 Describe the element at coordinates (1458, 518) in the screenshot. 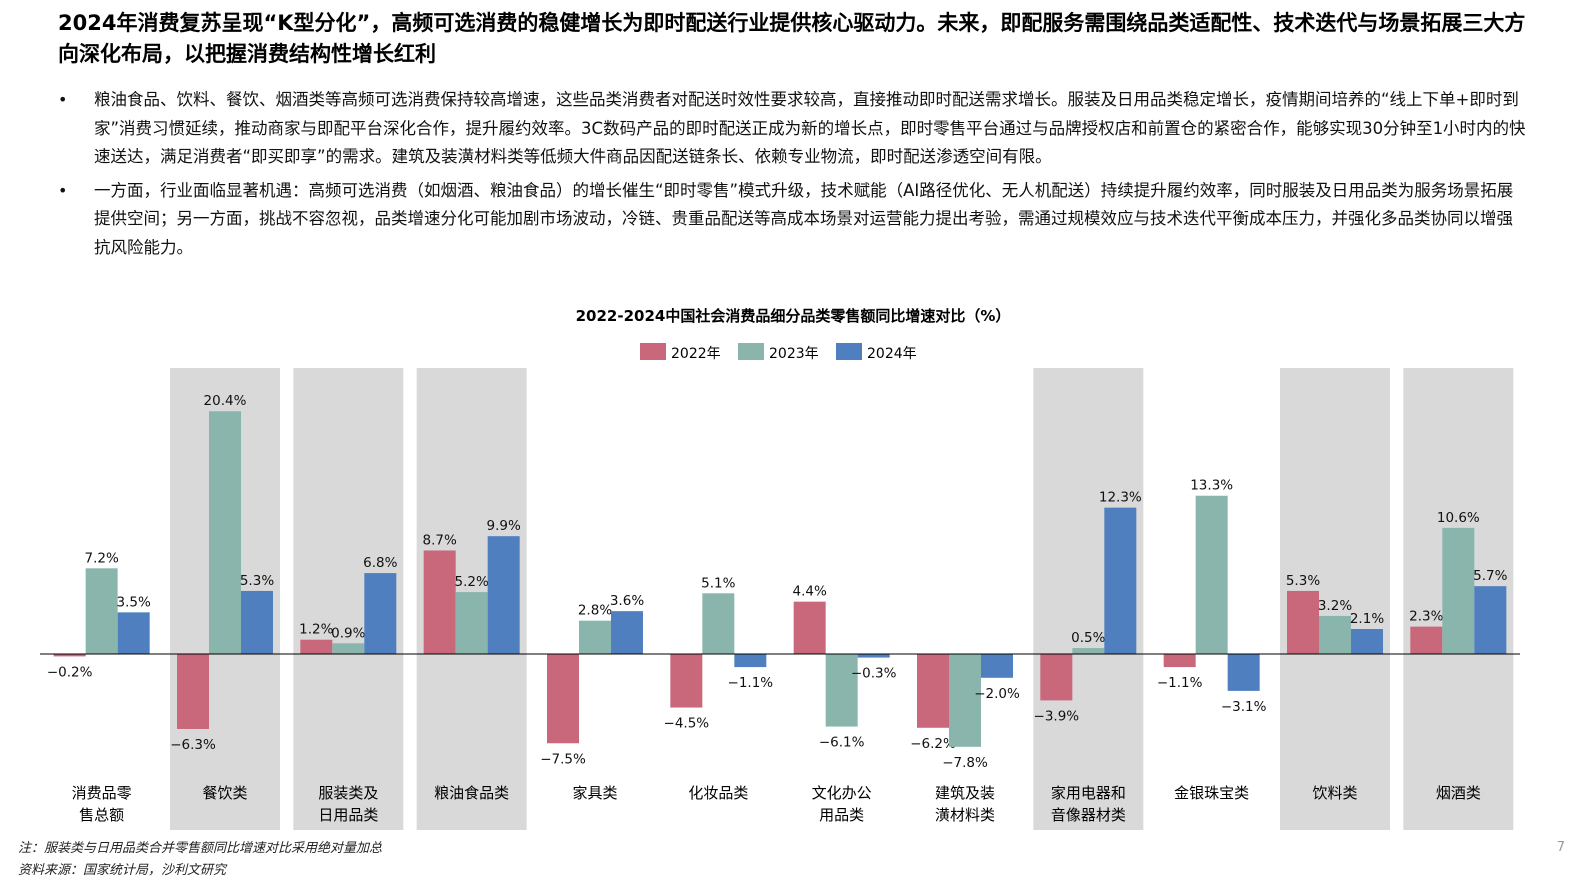

I see `data-label-11-1: 10.6%` at that location.